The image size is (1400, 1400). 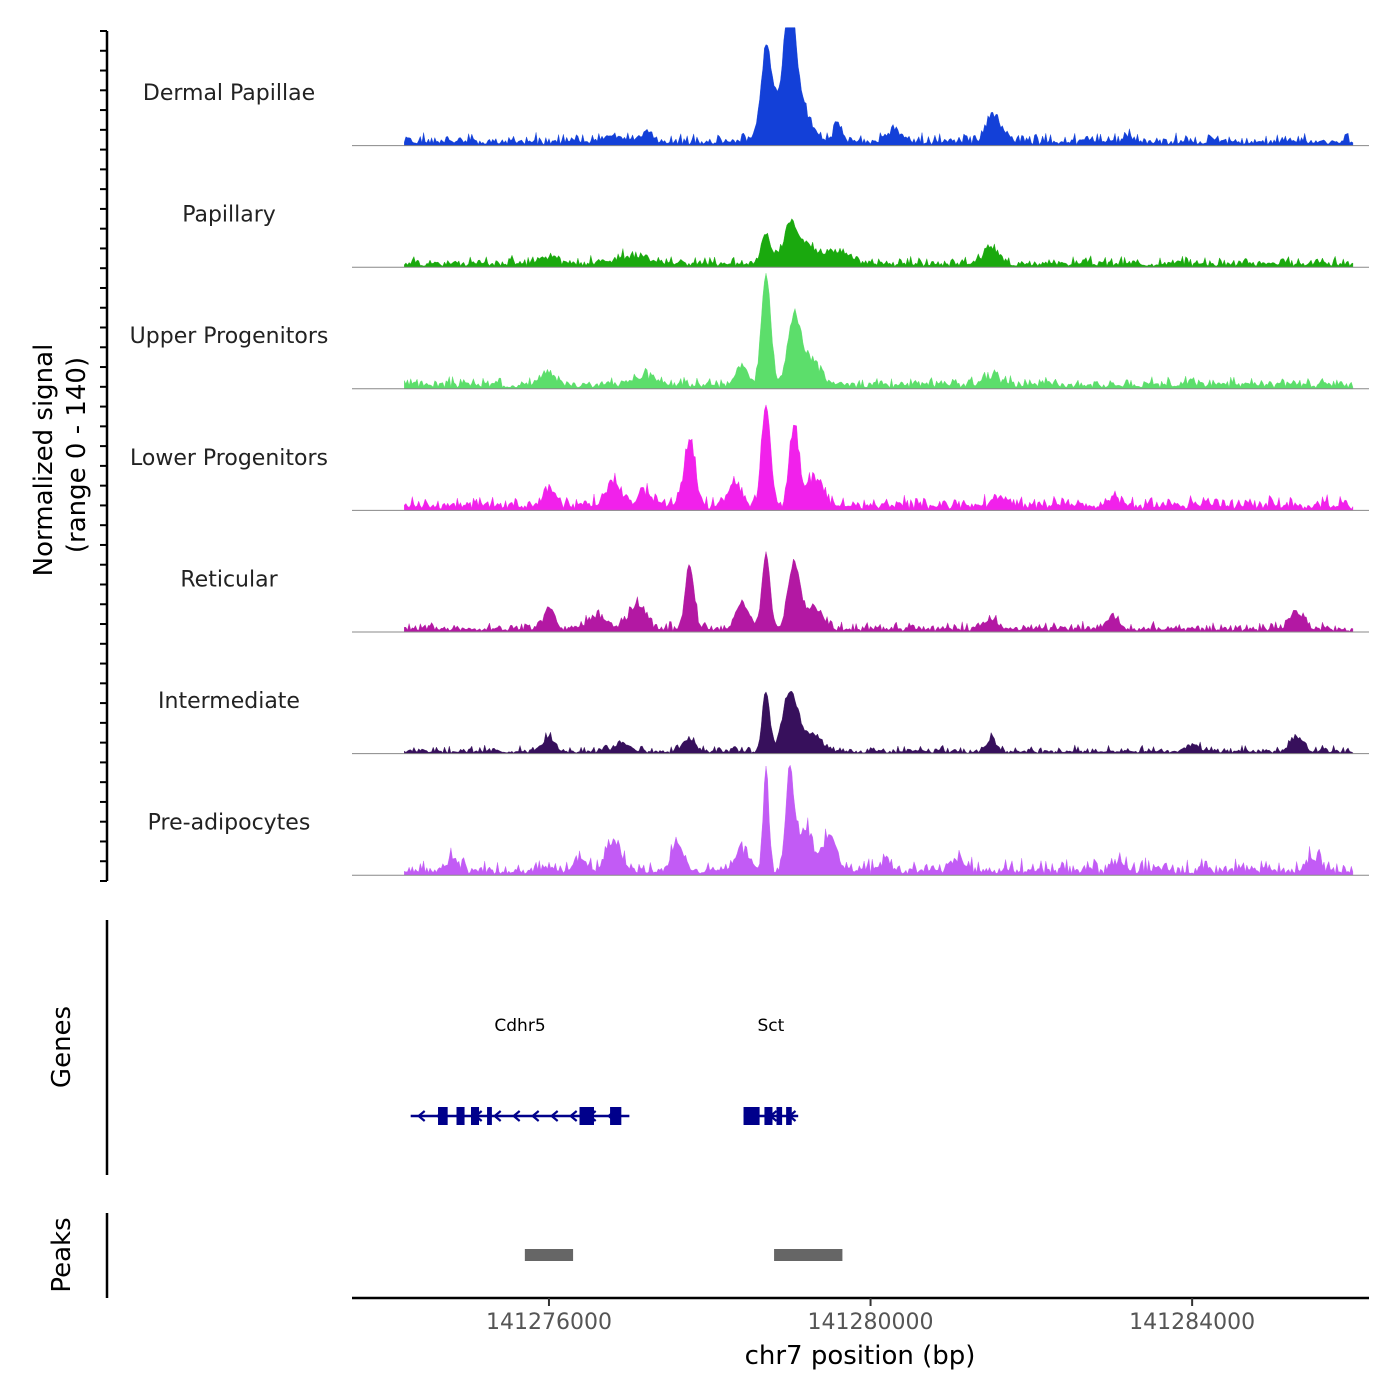 I want to click on track-label: Papillary, so click(x=229, y=215).